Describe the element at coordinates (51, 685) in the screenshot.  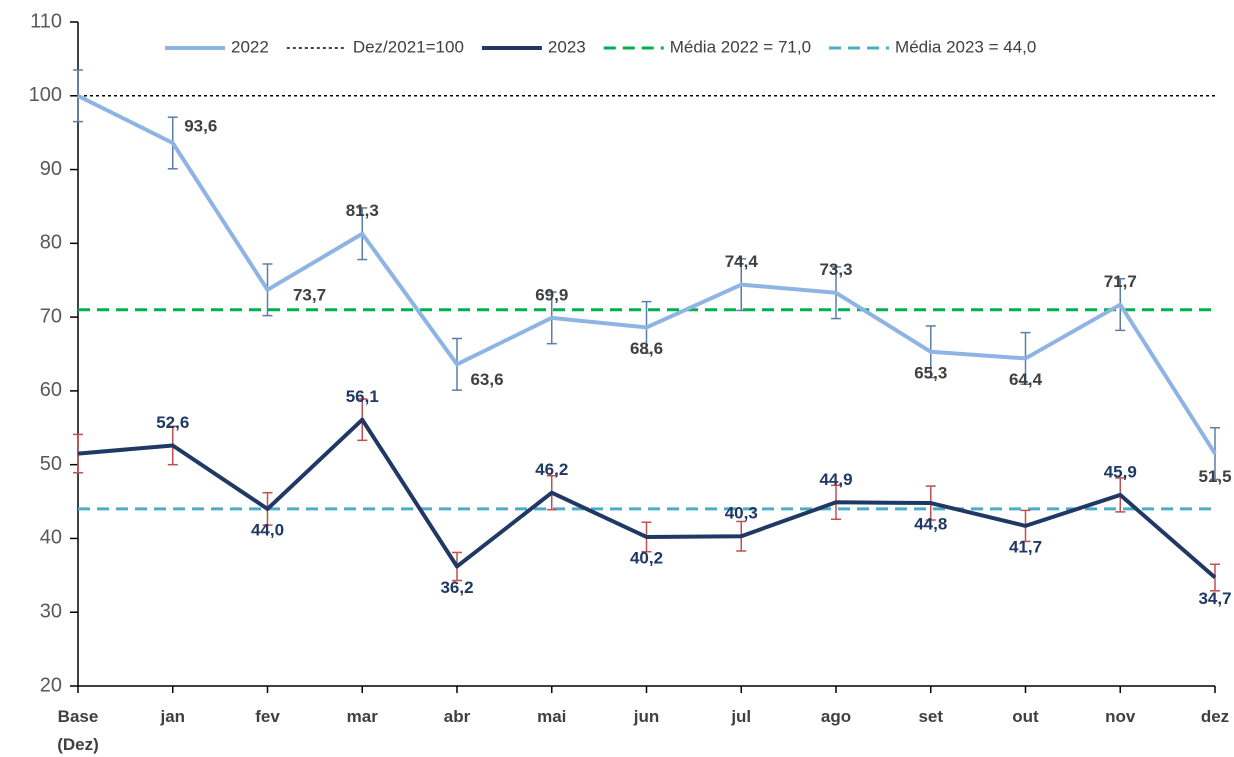
I see `y-tick-label: 20` at that location.